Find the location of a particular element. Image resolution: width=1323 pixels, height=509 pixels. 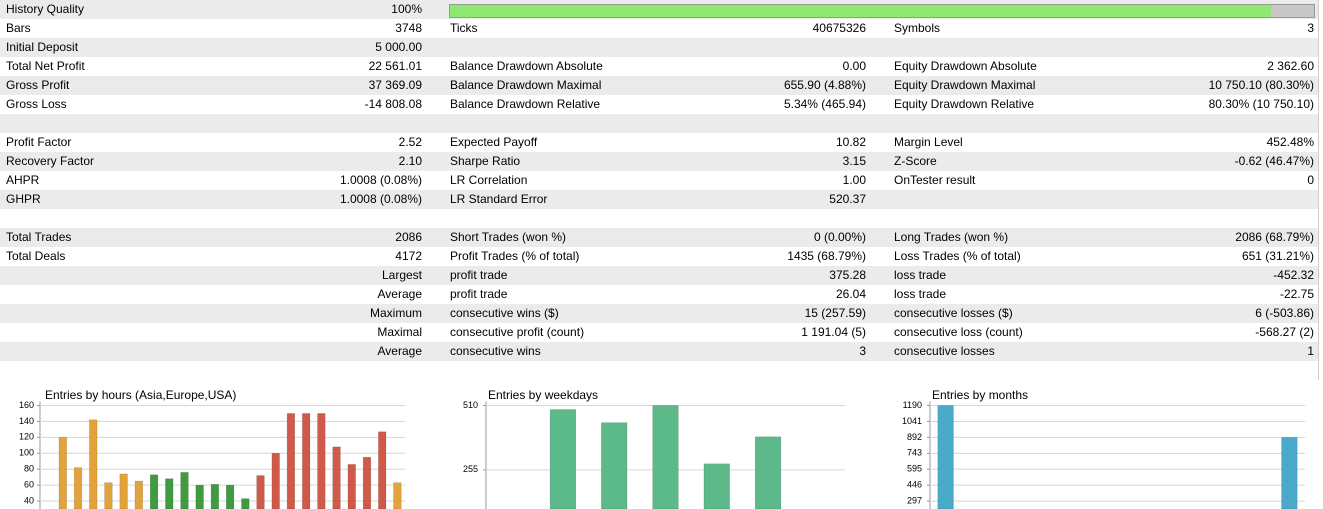

y-tick-label: 1041 is located at coordinates (912, 421).